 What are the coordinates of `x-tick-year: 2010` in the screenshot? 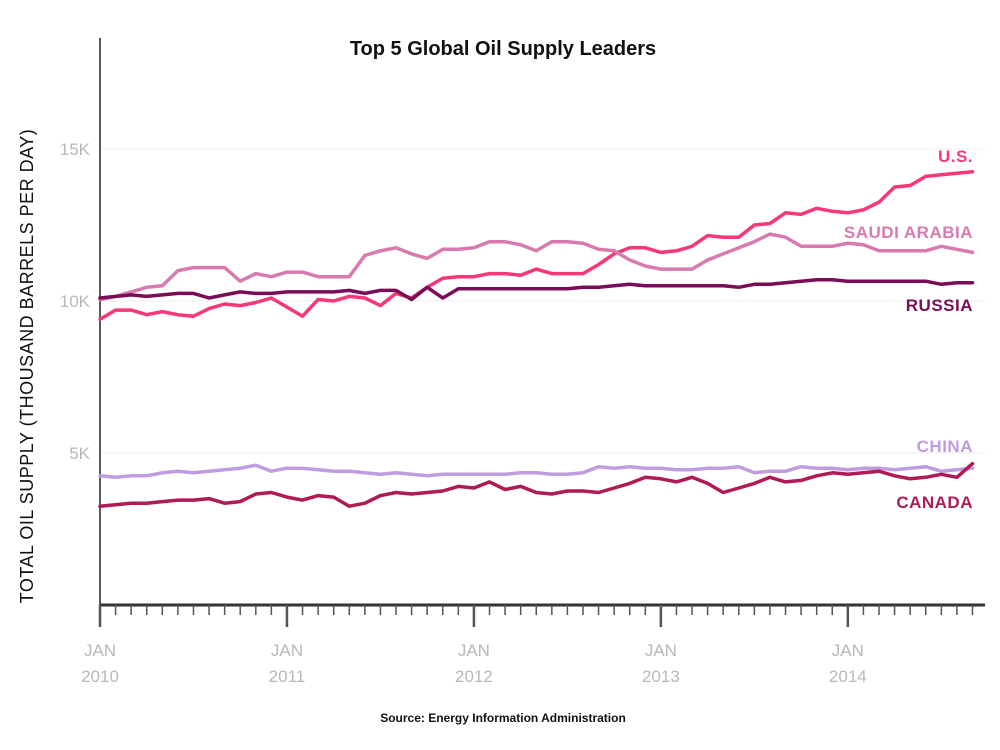 It's located at (100, 676).